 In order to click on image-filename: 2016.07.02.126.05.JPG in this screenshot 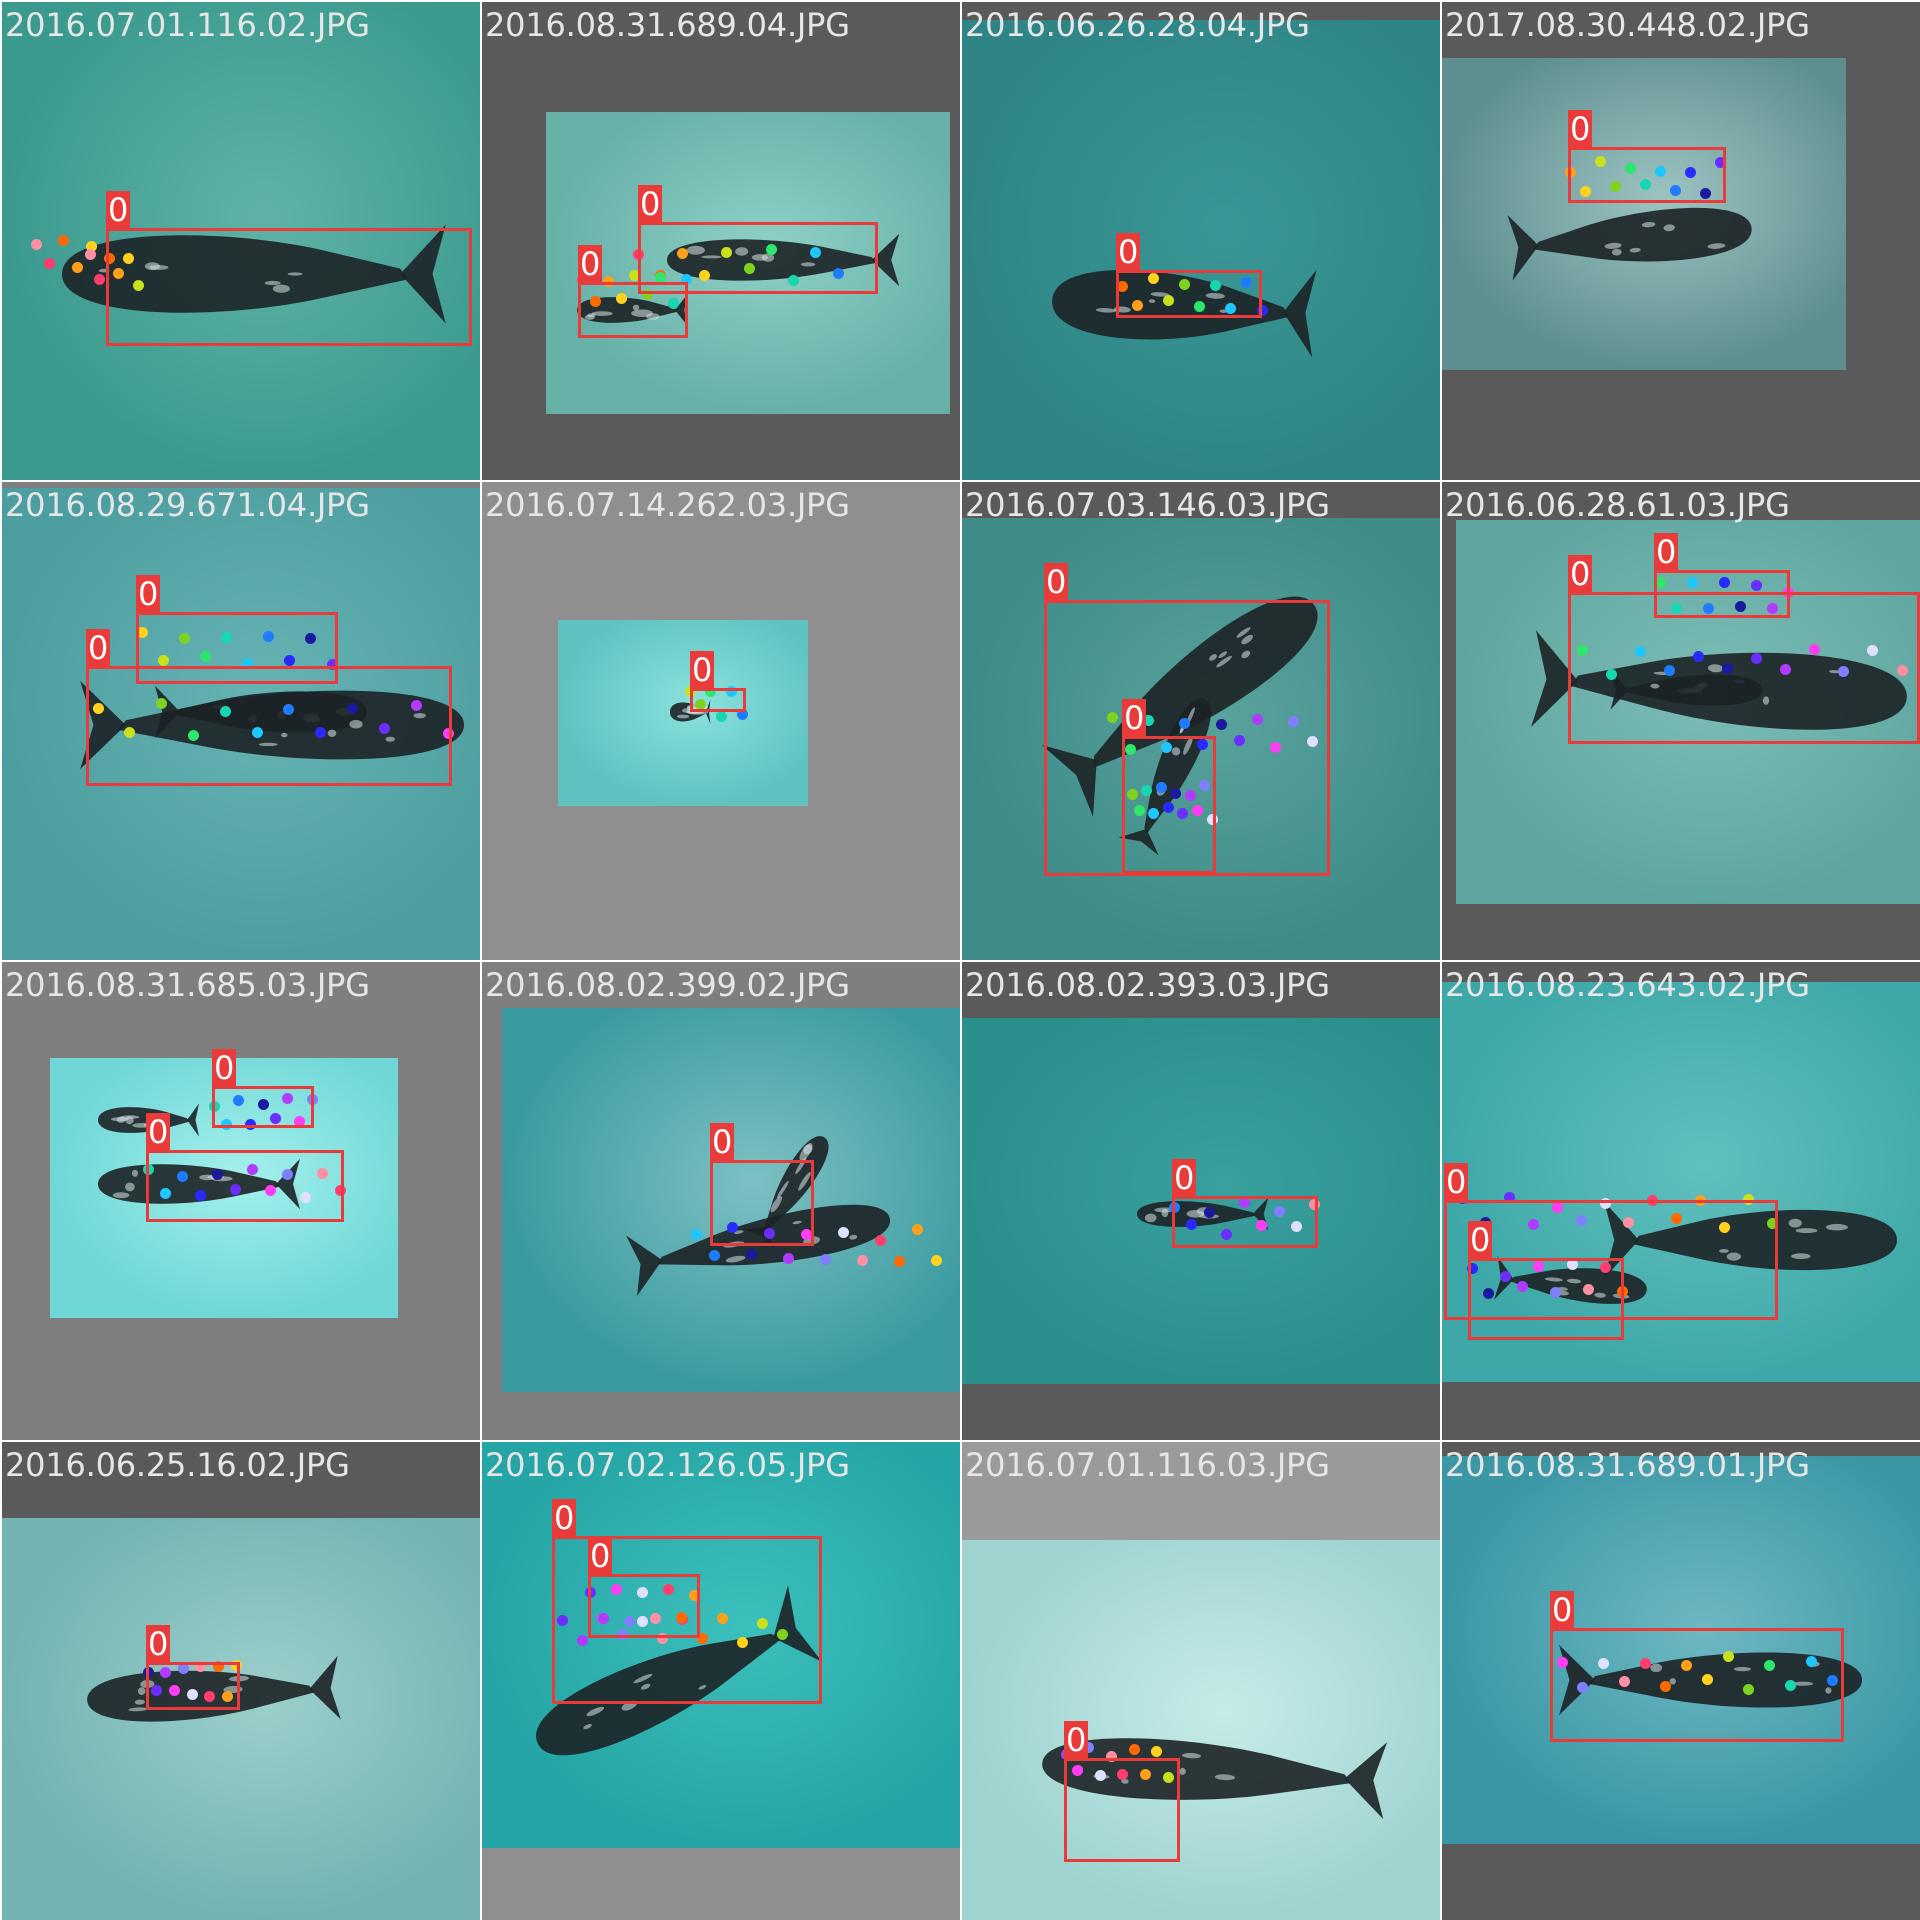, I will do `click(667, 1465)`.